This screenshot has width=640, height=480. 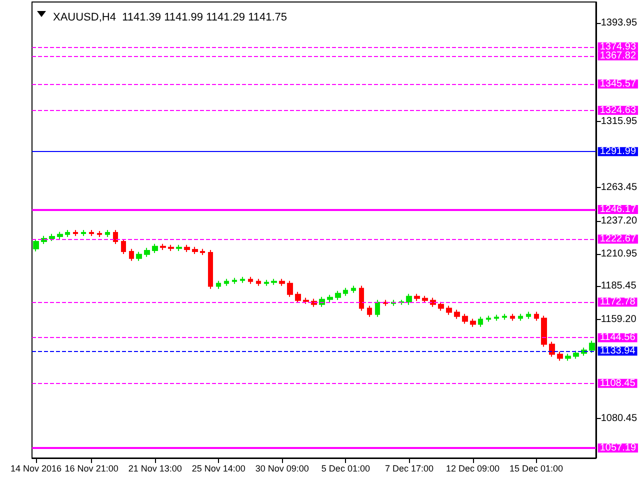 I want to click on ref-line-label: 1374.93, so click(x=618, y=46).